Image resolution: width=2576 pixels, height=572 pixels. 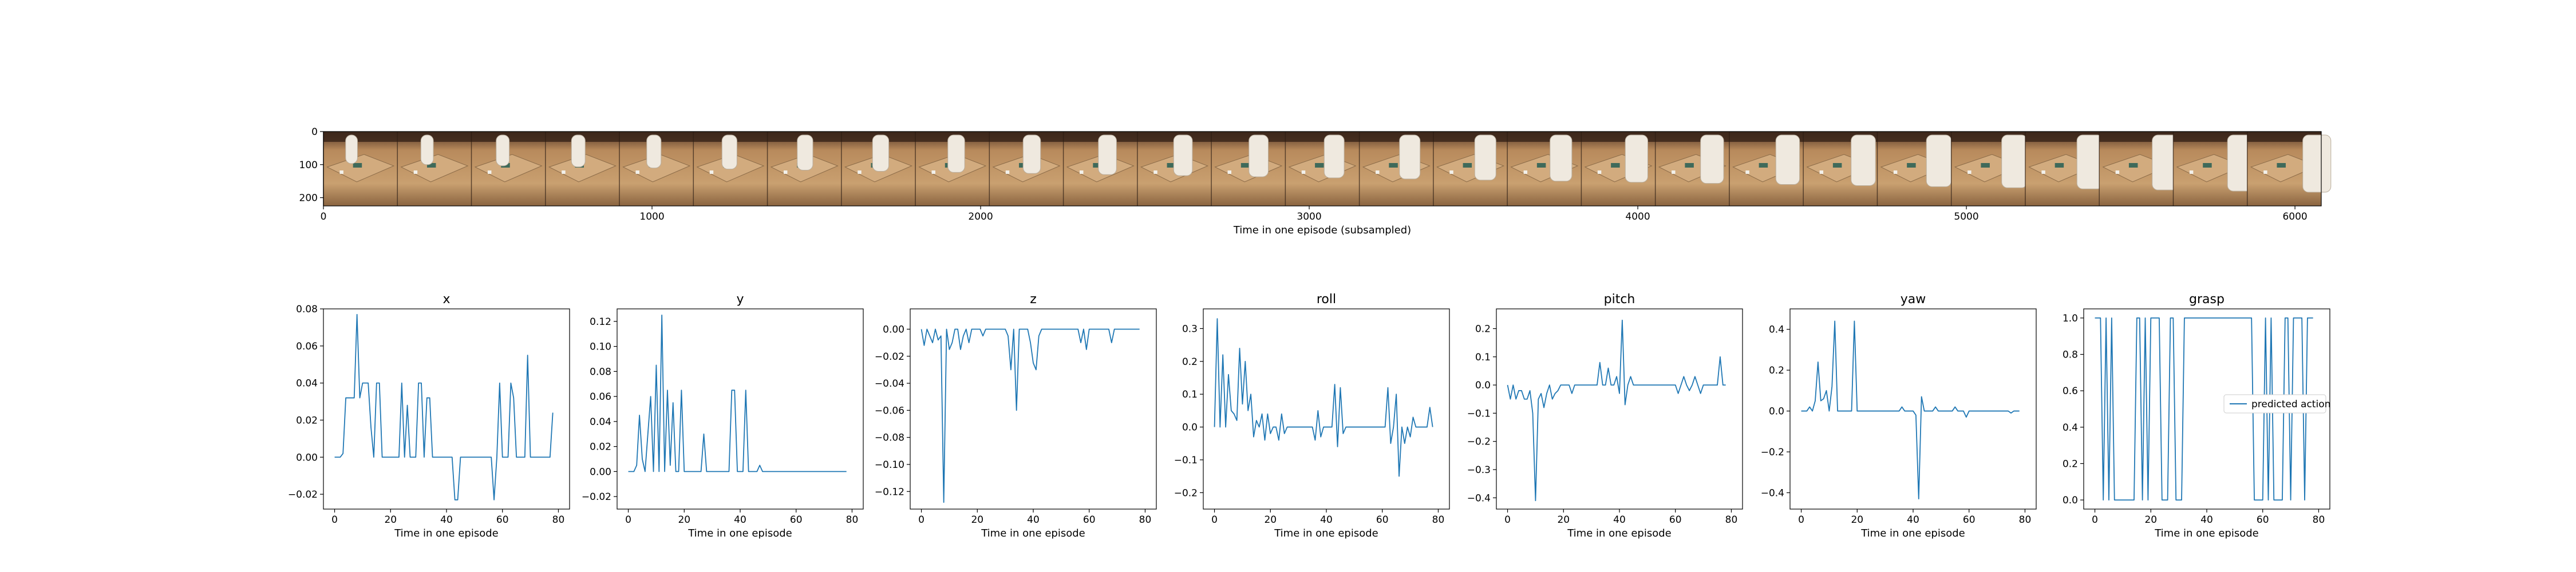 I want to click on subplot-title: x, so click(x=446, y=299).